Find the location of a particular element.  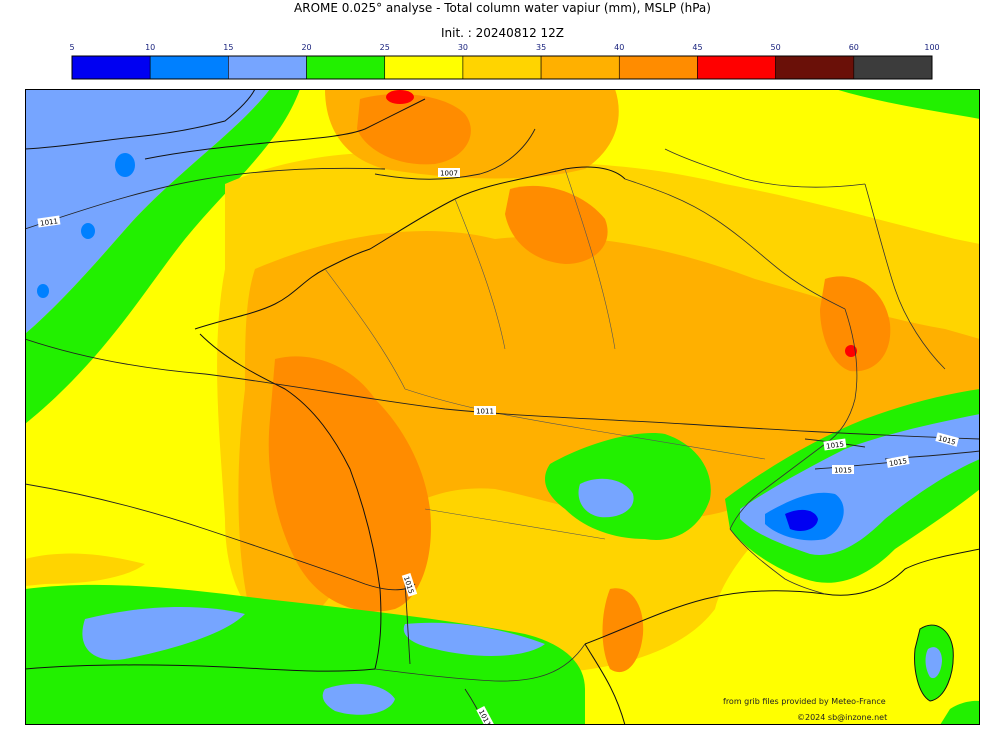

massif-central-green-zone is located at coordinates (628, 486).